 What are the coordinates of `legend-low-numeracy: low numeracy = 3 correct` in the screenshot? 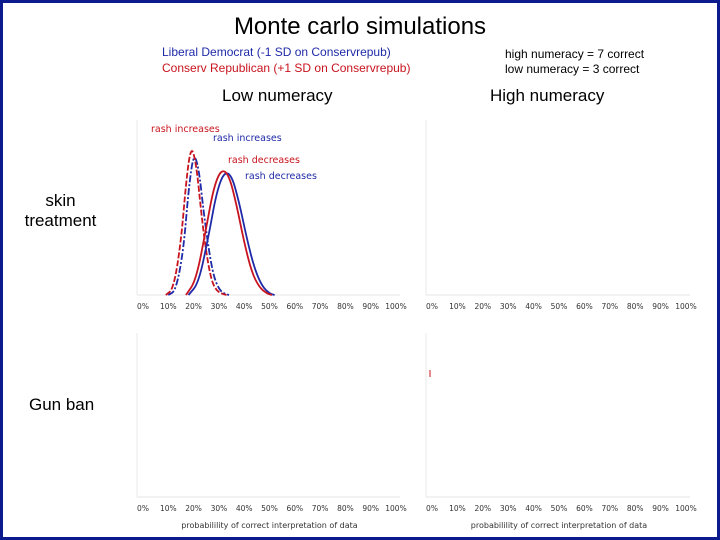 It's located at (572, 69).